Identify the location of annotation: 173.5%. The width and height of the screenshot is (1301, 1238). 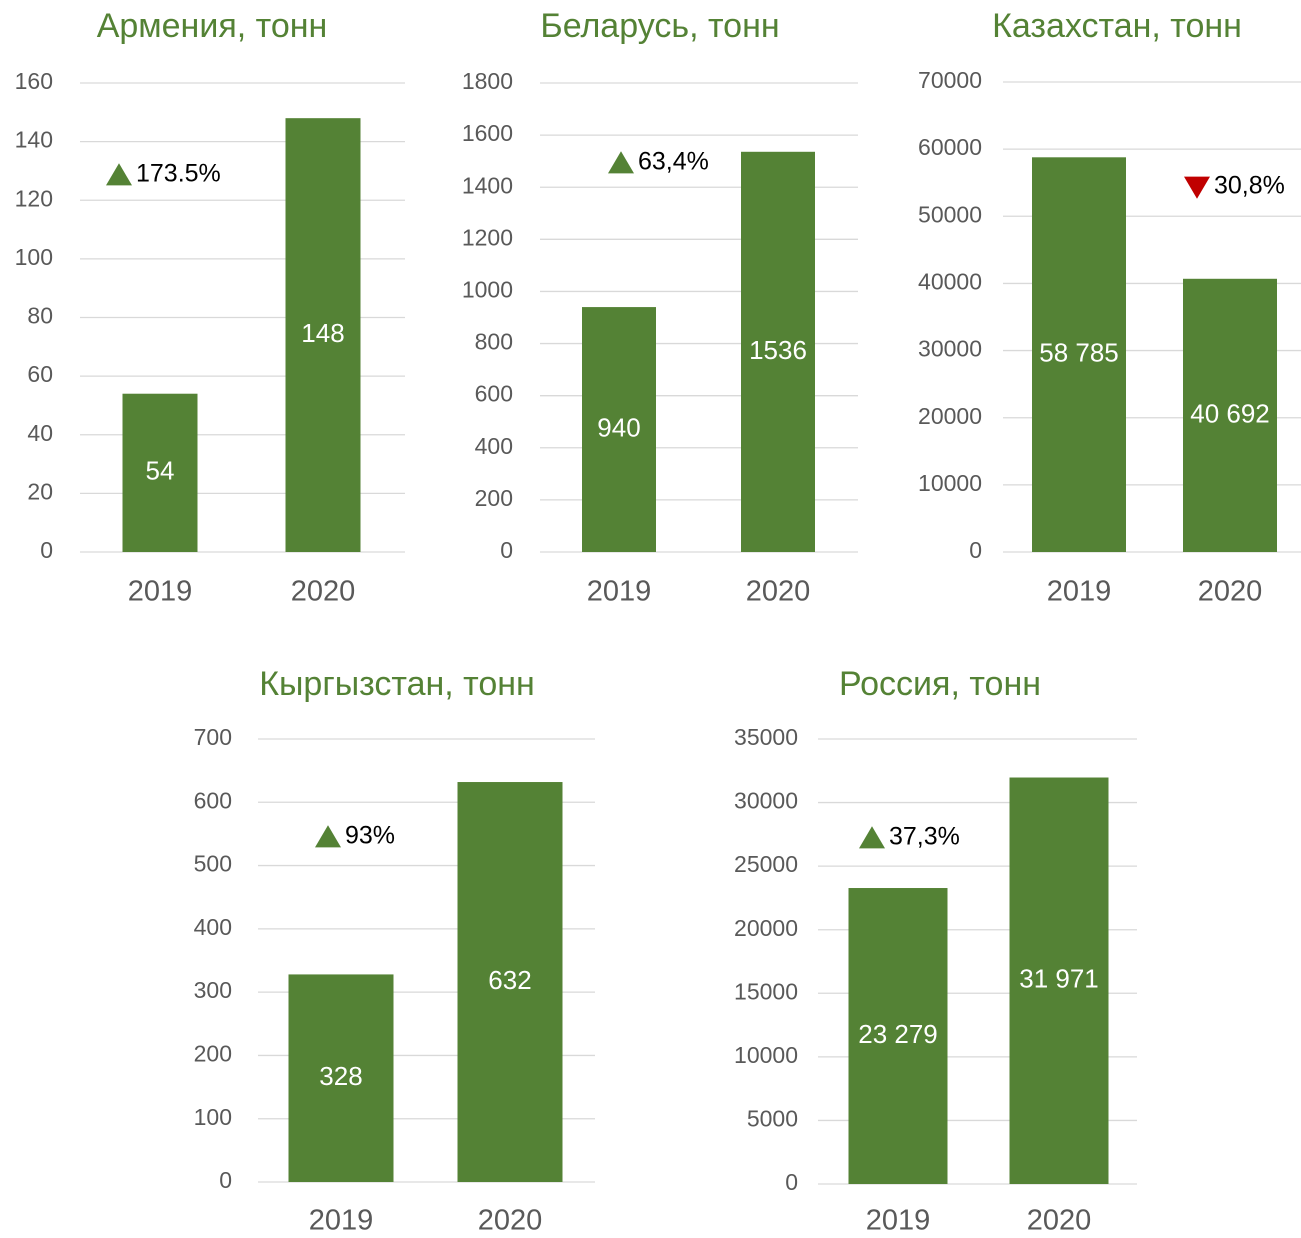
(178, 174).